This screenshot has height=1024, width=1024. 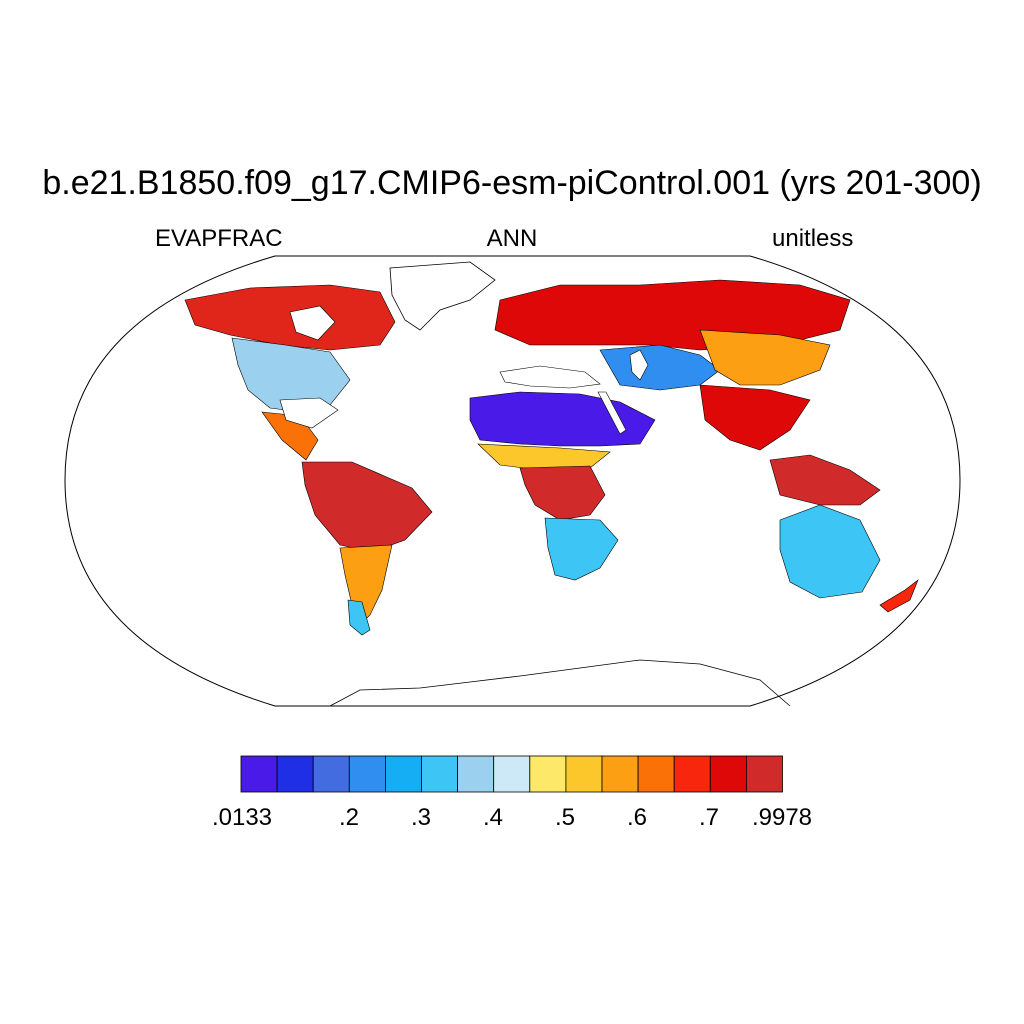 What do you see at coordinates (813, 238) in the screenshot?
I see `units-label: unitless` at bounding box center [813, 238].